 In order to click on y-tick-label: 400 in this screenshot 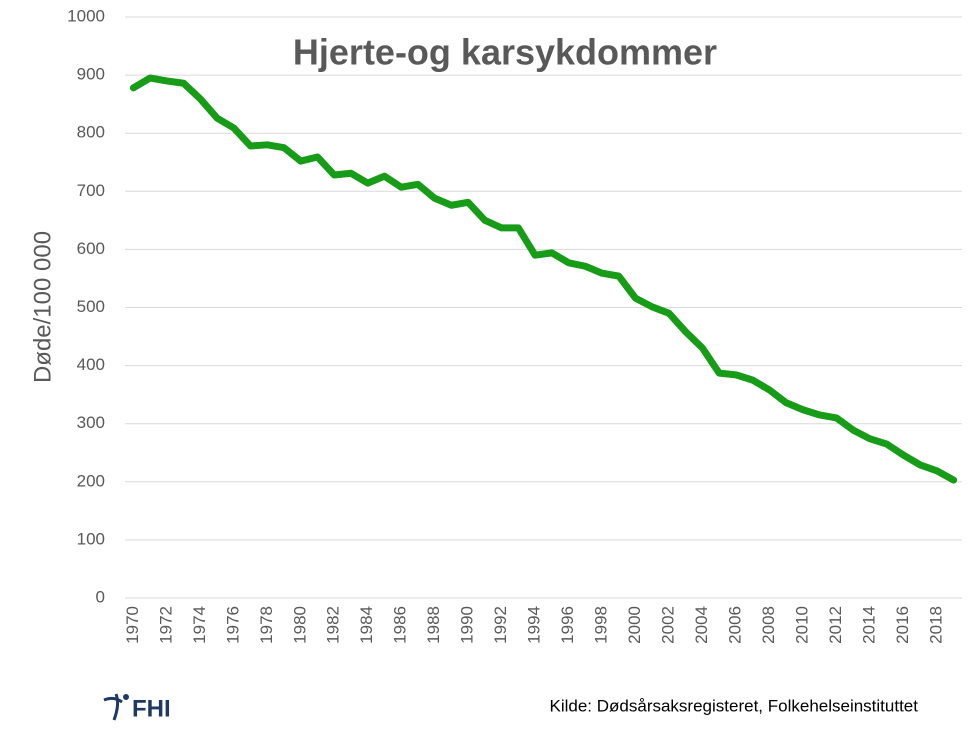, I will do `click(91, 364)`.